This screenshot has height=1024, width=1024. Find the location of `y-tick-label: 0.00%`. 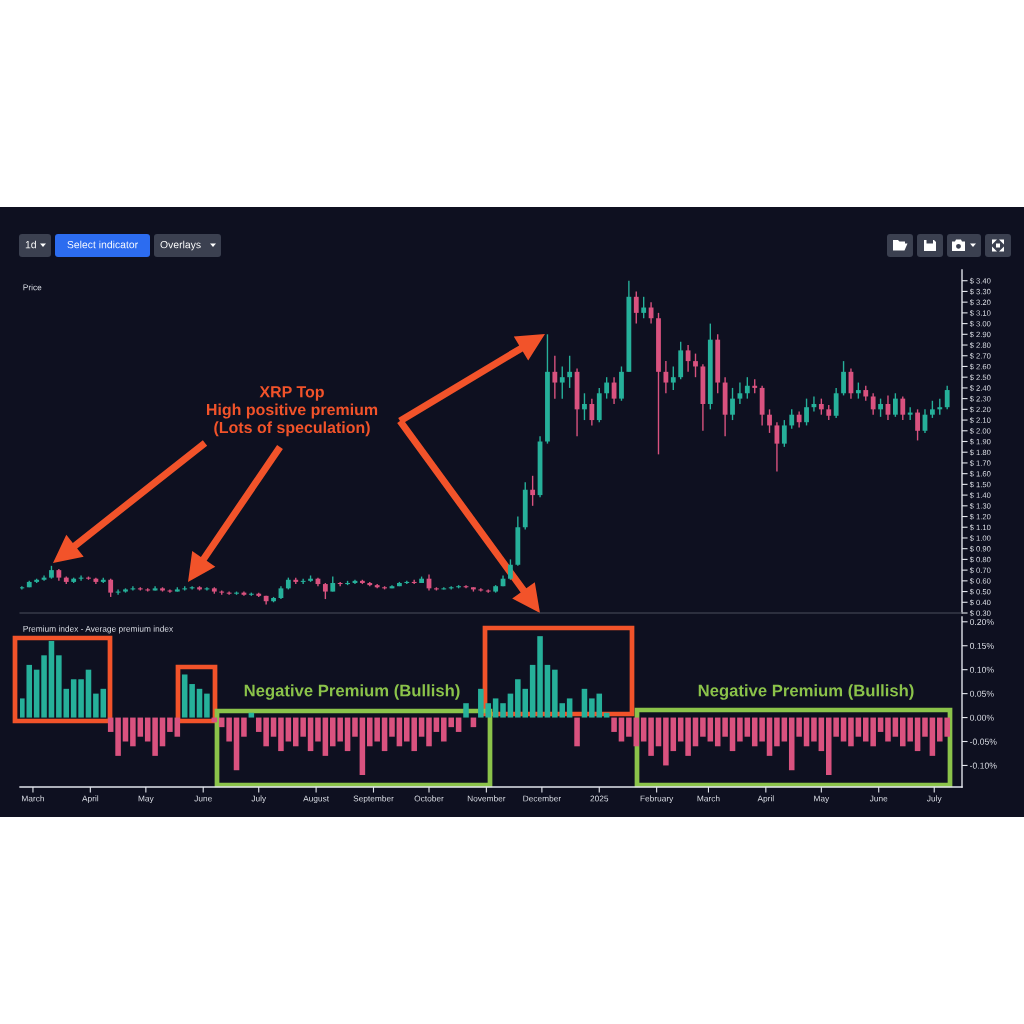

y-tick-label: 0.00% is located at coordinates (981, 717).